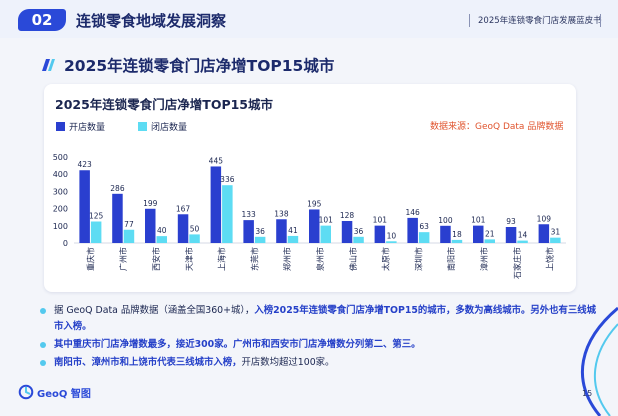 The height and width of the screenshot is (416, 618). Describe the element at coordinates (540, 21) in the screenshot. I see `report-name: 2025年连锁零食门店发展蓝皮书` at that location.